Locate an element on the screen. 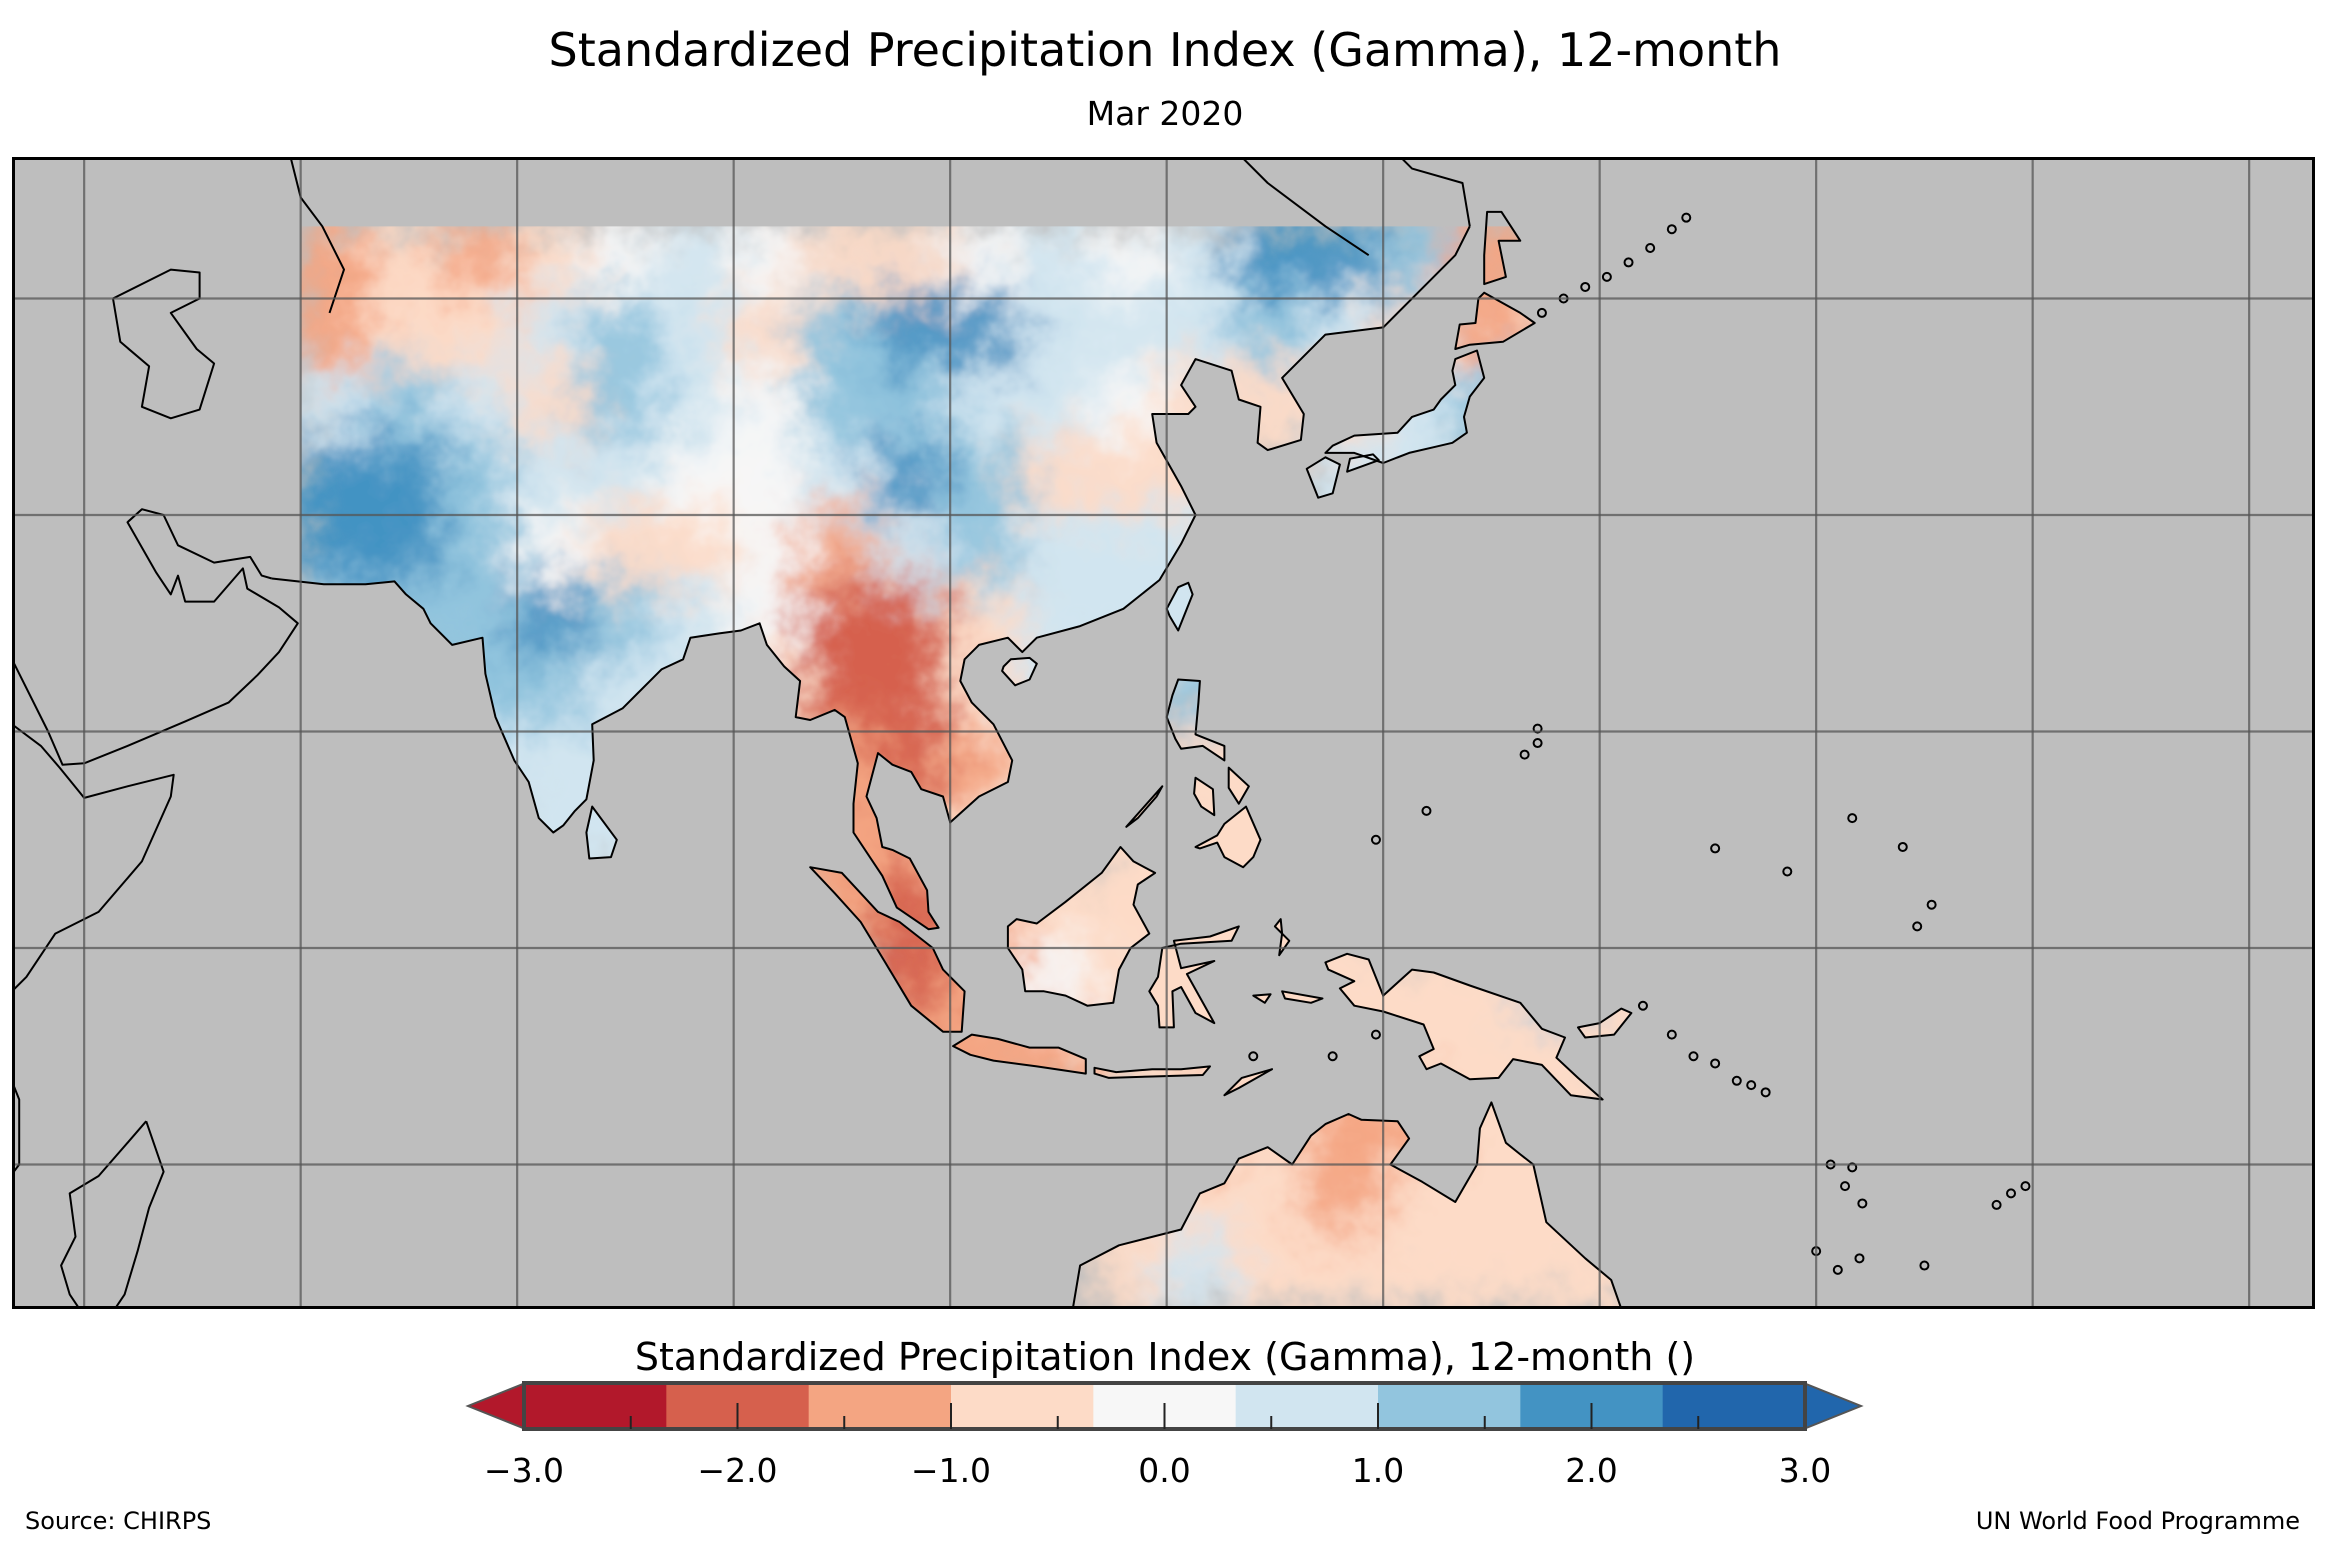 This screenshot has width=2330, height=1556. colorbar: −3.0 −2.0 −1.0 0.0 1.0 2.0 3.0 is located at coordinates (1164, 1435).